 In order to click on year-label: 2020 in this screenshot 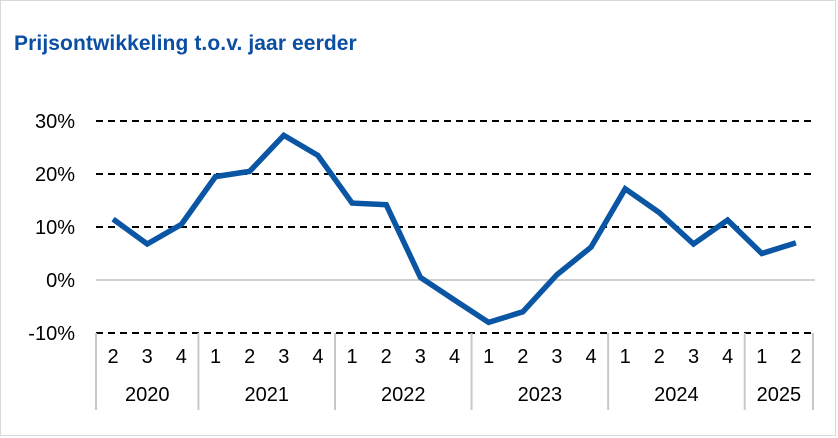, I will do `click(147, 395)`.